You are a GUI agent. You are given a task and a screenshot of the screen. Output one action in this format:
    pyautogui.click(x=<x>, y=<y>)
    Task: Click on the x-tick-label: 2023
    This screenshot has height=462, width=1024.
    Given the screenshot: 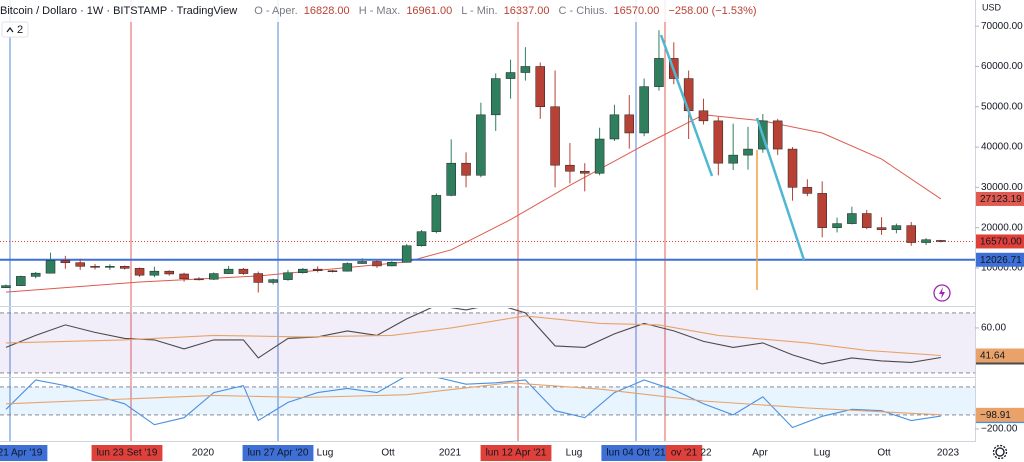 What is the action you would take?
    pyautogui.click(x=948, y=453)
    